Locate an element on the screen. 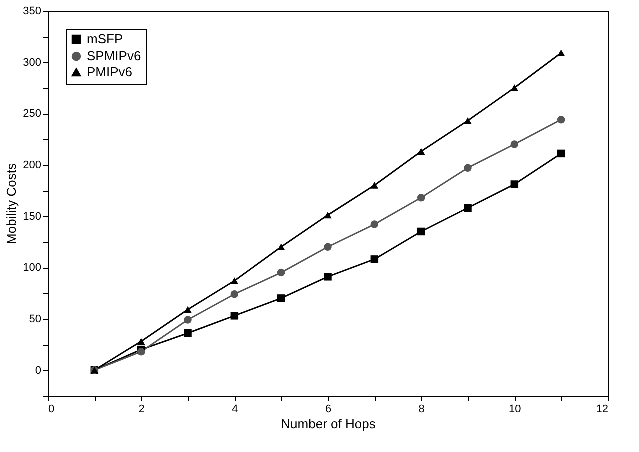 The height and width of the screenshot is (452, 639). x-tick-label: 6 is located at coordinates (328, 410).